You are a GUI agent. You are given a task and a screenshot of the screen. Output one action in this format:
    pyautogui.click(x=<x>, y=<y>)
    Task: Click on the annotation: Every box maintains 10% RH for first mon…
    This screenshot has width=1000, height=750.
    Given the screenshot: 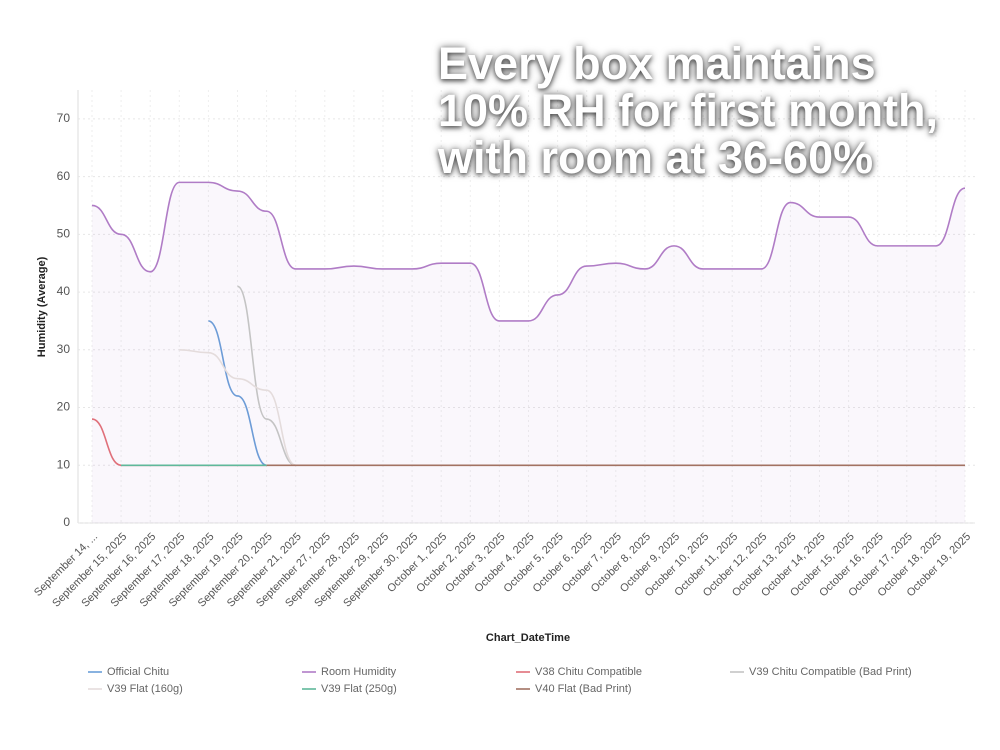 What is the action you would take?
    pyautogui.click(x=688, y=110)
    